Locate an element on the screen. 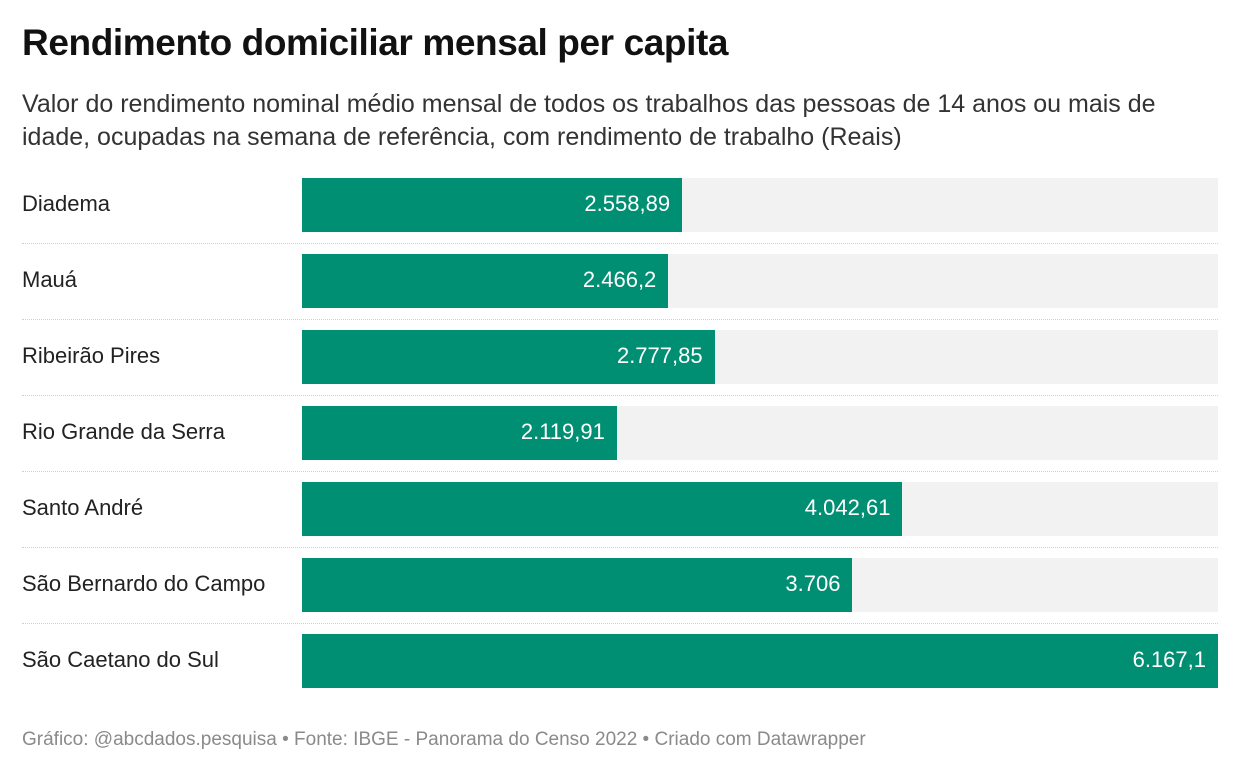  bar: 6.167,1 is located at coordinates (760, 661).